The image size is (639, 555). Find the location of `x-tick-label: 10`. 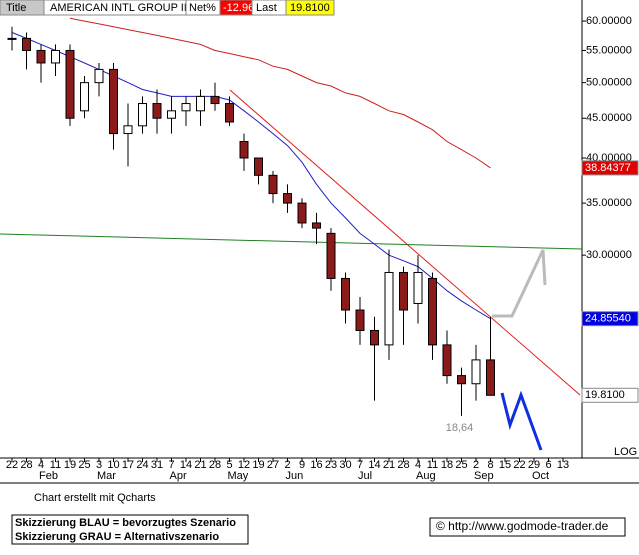

x-tick-label: 10 is located at coordinates (113, 465).